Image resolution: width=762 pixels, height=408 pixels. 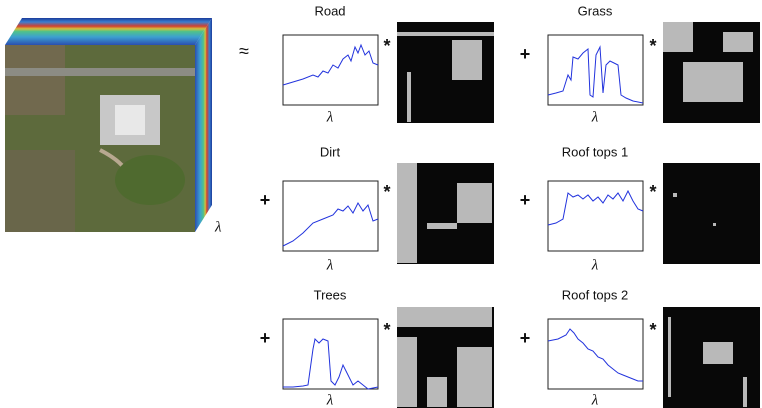 What do you see at coordinates (330, 151) in the screenshot?
I see `panel-title: Dirt` at bounding box center [330, 151].